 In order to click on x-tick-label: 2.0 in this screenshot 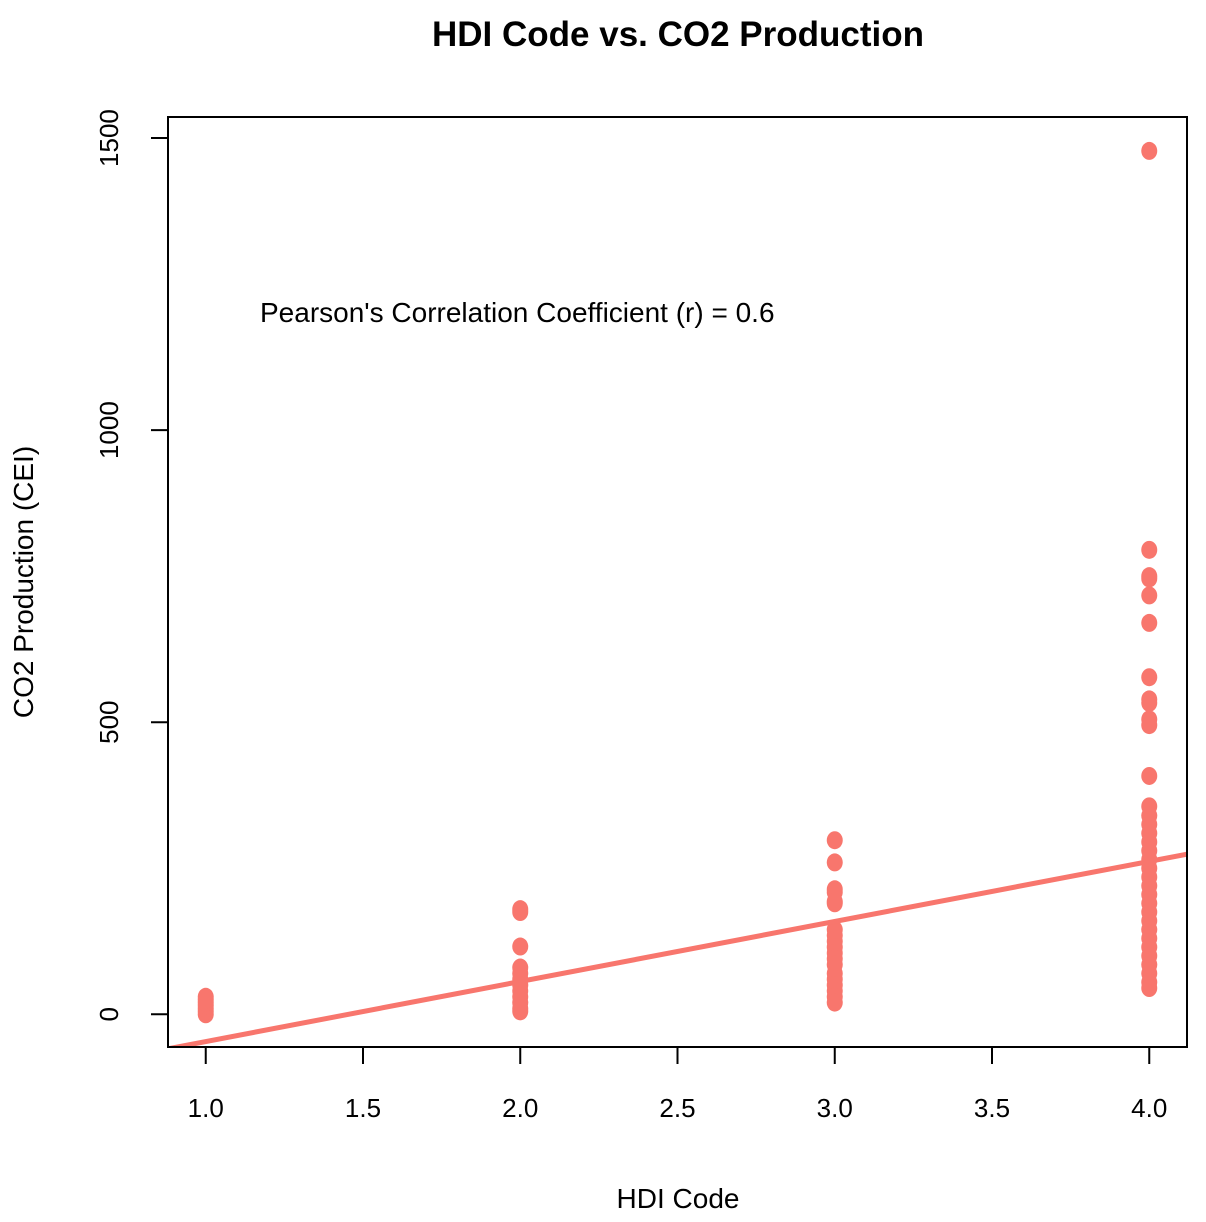, I will do `click(520, 1108)`.